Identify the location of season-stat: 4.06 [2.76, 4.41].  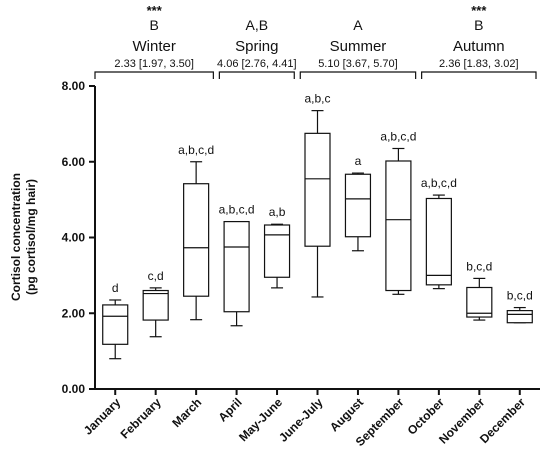
(257, 64).